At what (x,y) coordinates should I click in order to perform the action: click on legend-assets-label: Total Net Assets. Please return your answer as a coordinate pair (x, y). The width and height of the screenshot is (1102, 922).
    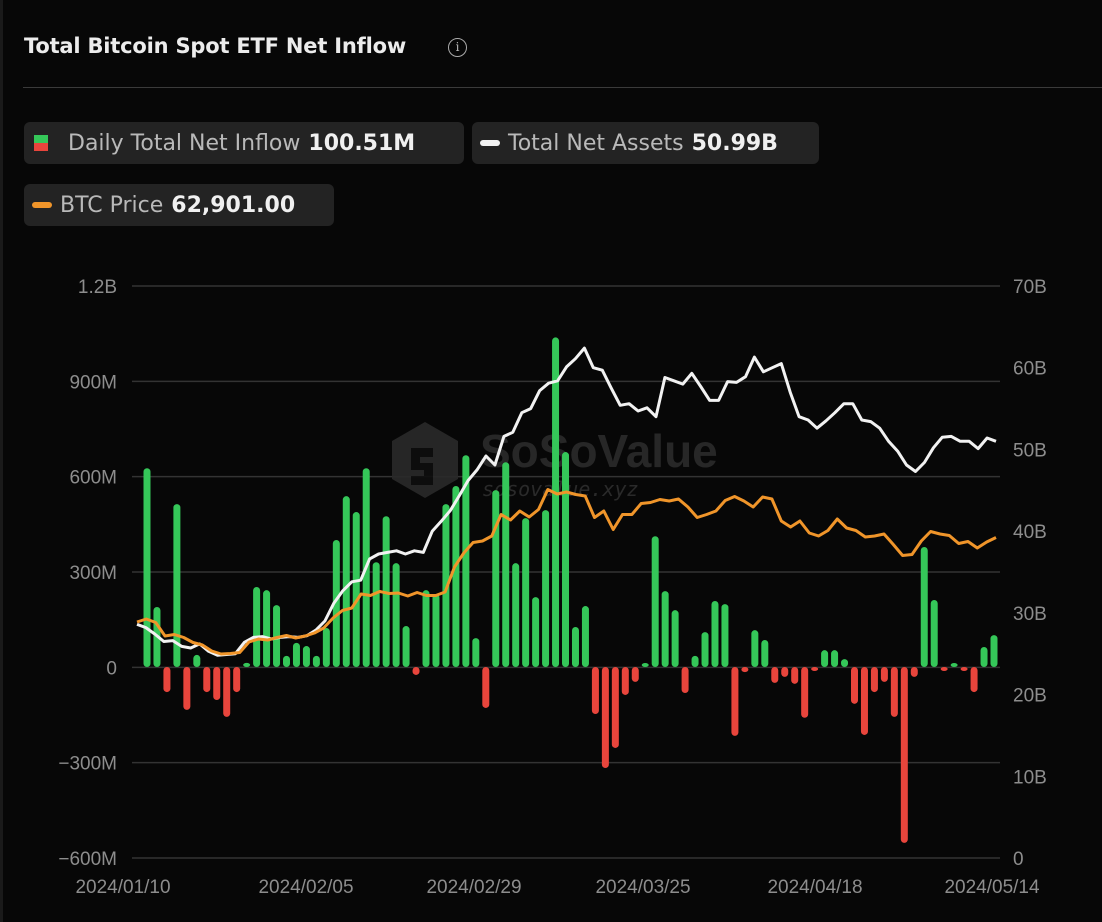
    Looking at the image, I should click on (596, 143).